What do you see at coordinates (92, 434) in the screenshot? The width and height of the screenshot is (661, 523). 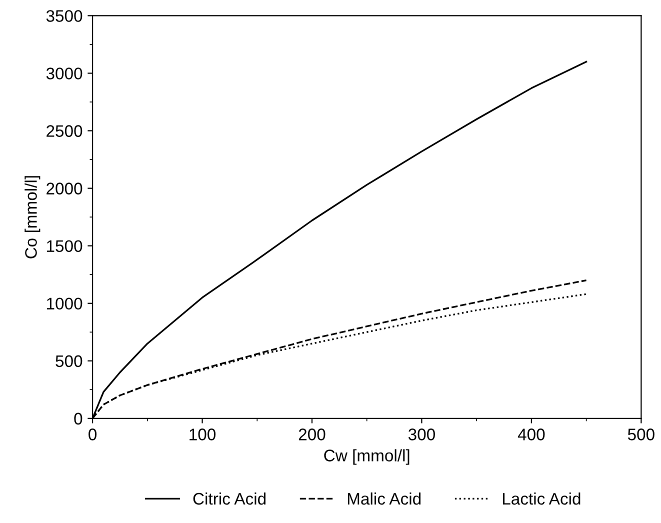 I see `x-tick-label: 0` at bounding box center [92, 434].